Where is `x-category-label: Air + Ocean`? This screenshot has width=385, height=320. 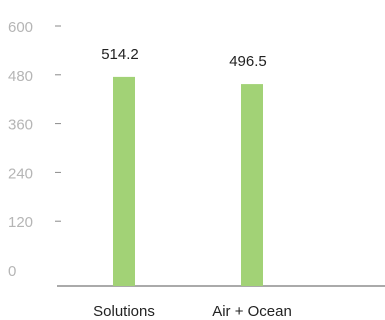 x-category-label: Air + Ocean is located at coordinates (252, 311).